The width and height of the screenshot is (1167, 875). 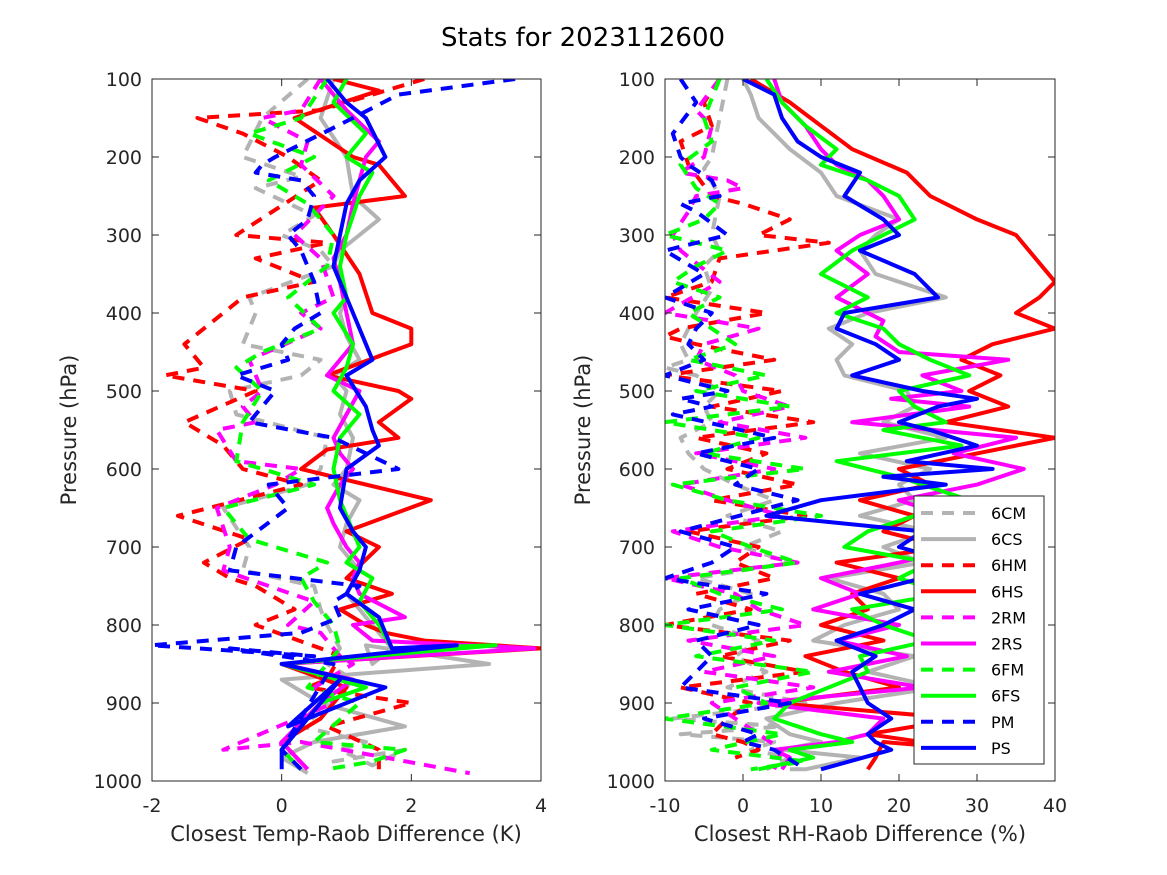 I want to click on legend: 6CM 6CS 6HM 6HS 2RM 2RS 6FM 6FS PM PS, so click(x=979, y=630).